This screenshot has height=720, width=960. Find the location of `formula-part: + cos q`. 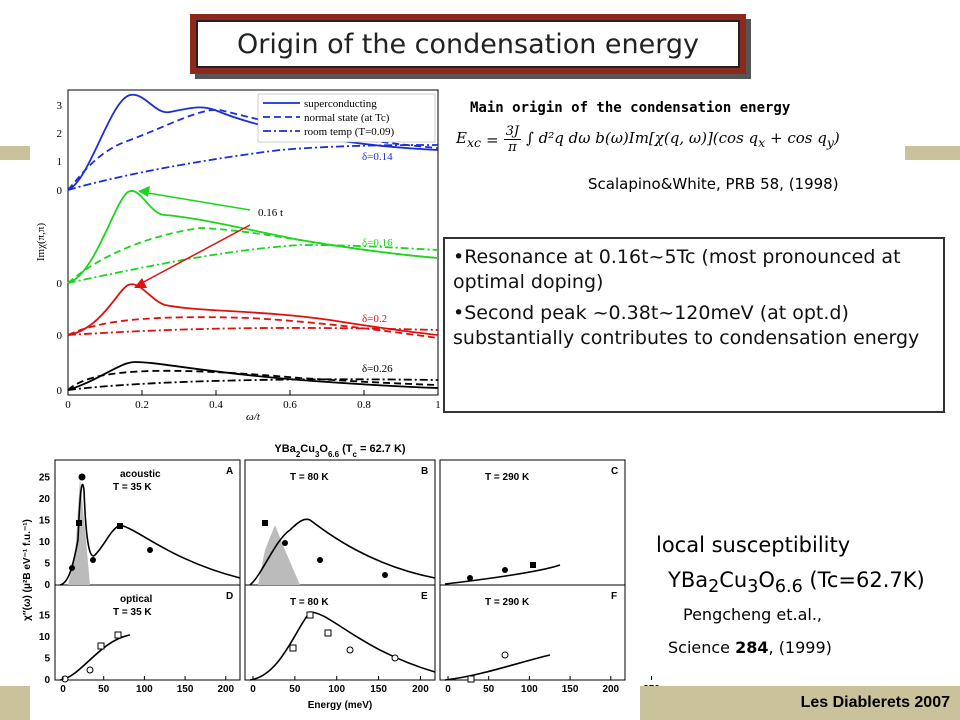

formula-part: + cos q is located at coordinates (796, 138).